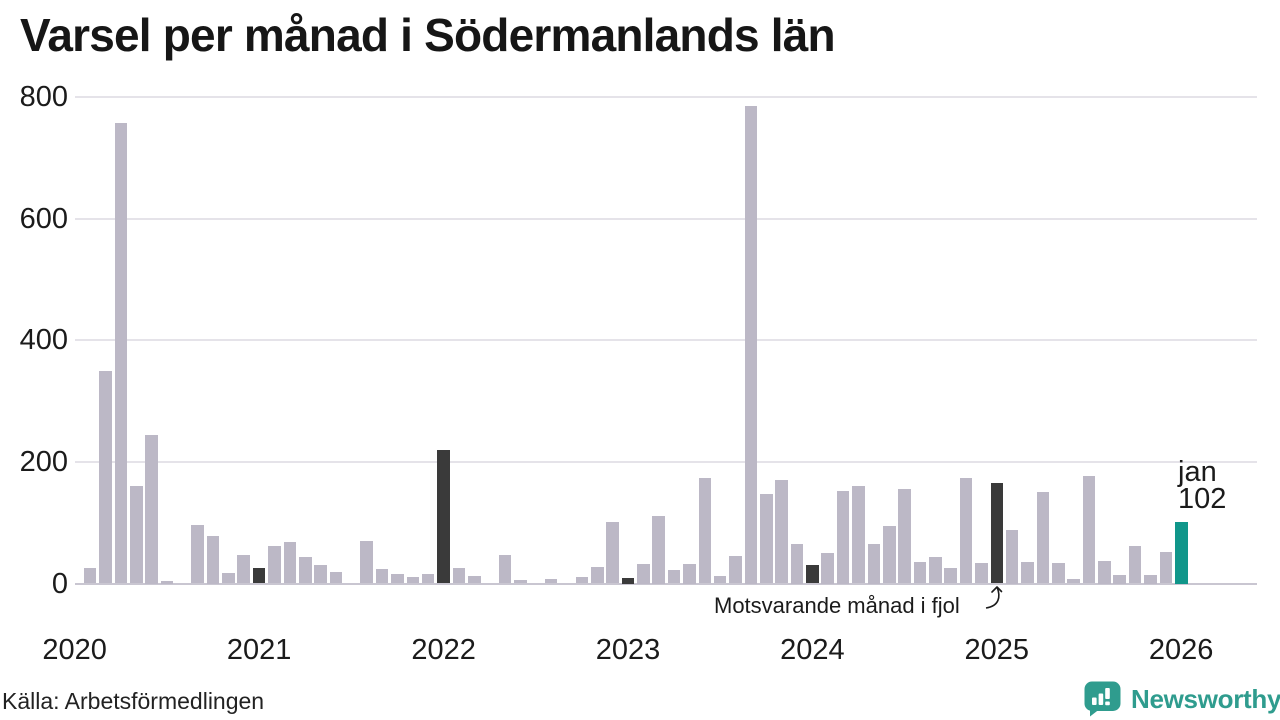 The image size is (1280, 720). I want to click on annotation-arrow-icon, so click(994, 597).